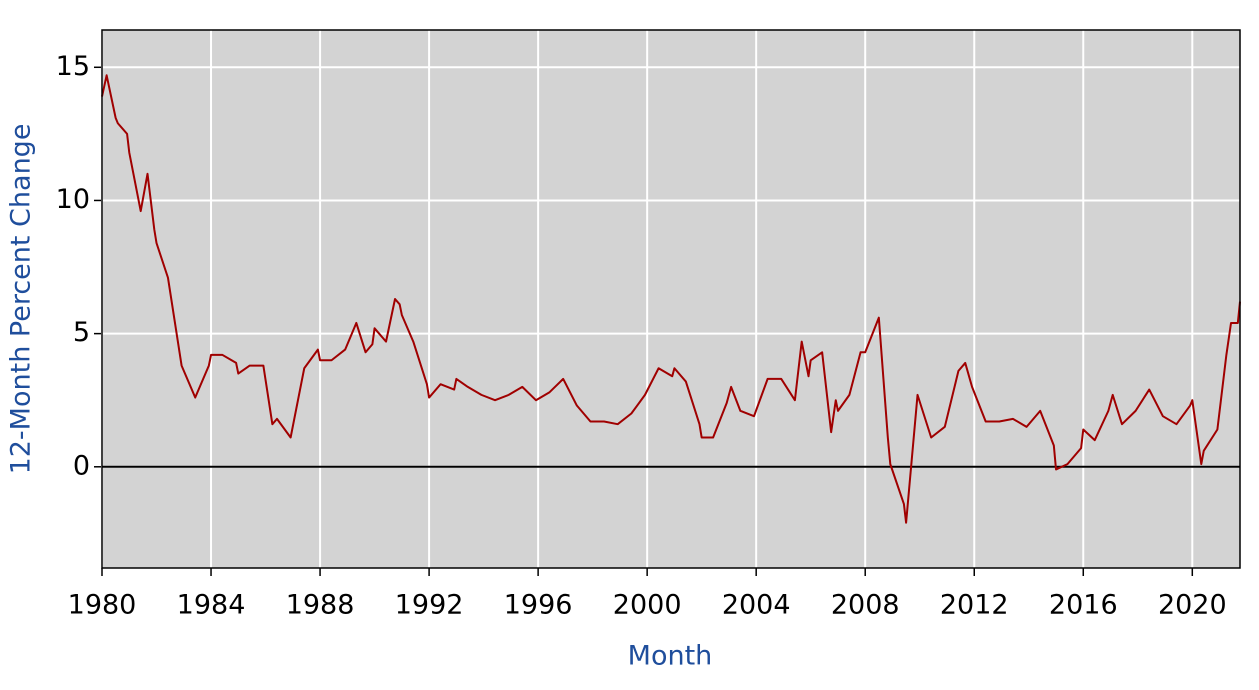 Image resolution: width=1259 pixels, height=690 pixels. I want to click on x-tick-label: 1988, so click(320, 605).